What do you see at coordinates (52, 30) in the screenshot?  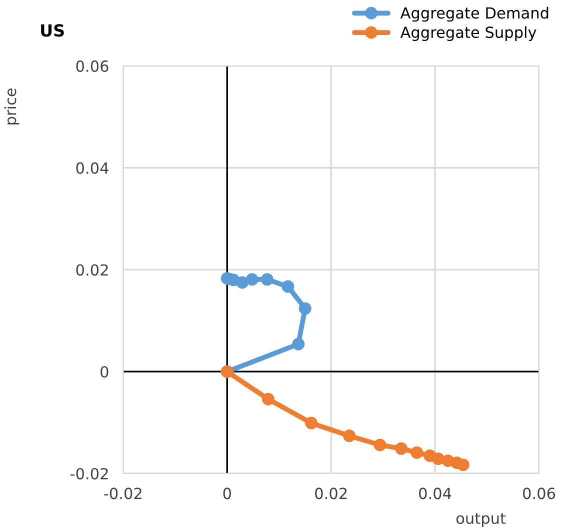 I see `chart-title: US` at bounding box center [52, 30].